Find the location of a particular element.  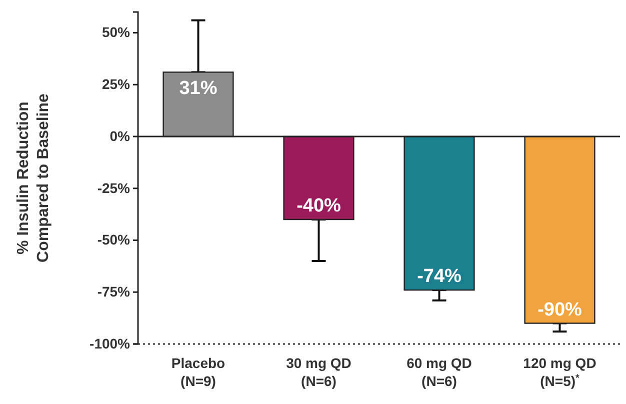

y-tick-label: 25% is located at coordinates (116, 84).